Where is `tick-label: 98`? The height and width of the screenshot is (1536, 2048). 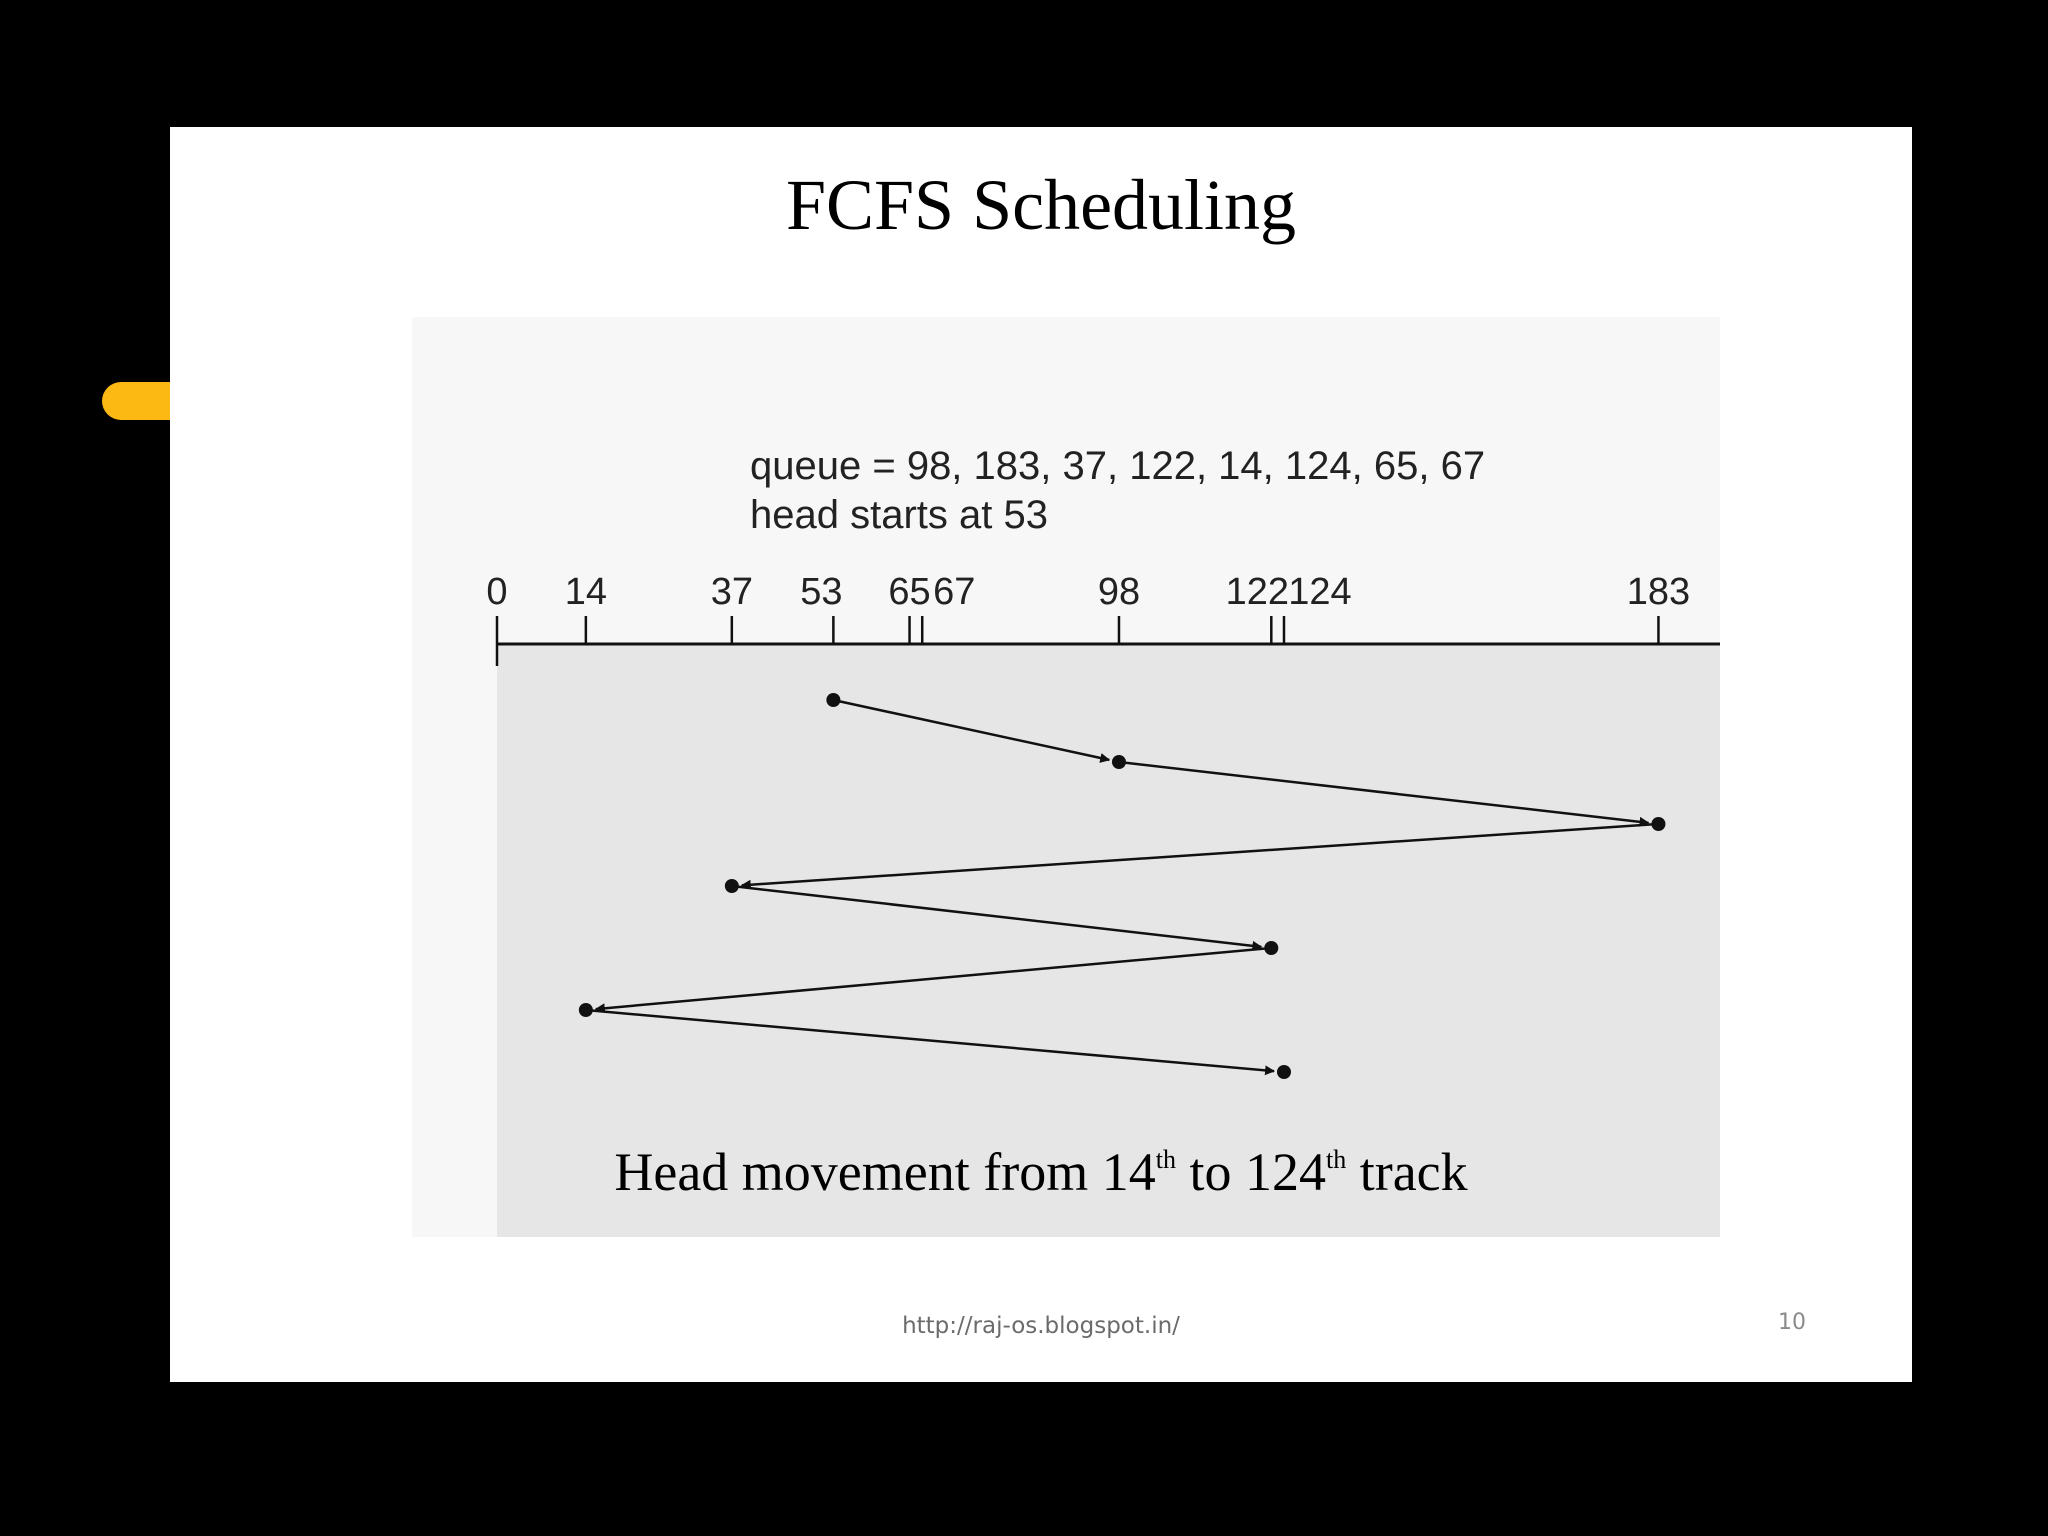 tick-label: 98 is located at coordinates (1119, 592).